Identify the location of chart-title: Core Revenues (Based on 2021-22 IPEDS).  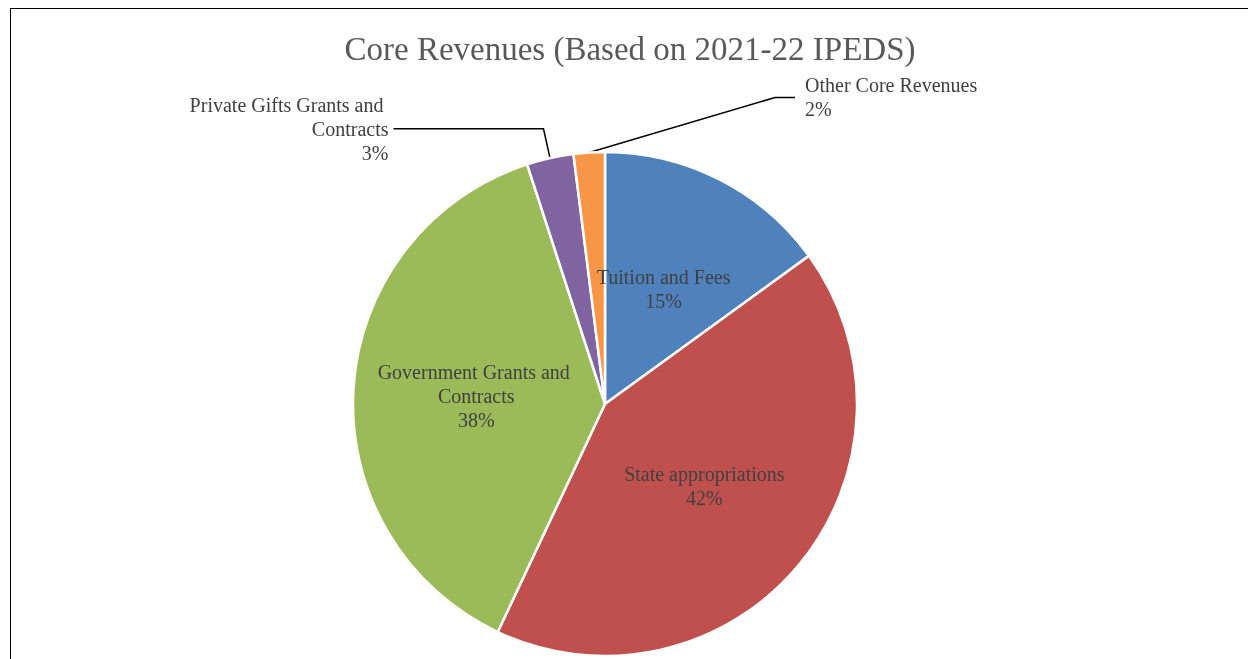
(630, 49).